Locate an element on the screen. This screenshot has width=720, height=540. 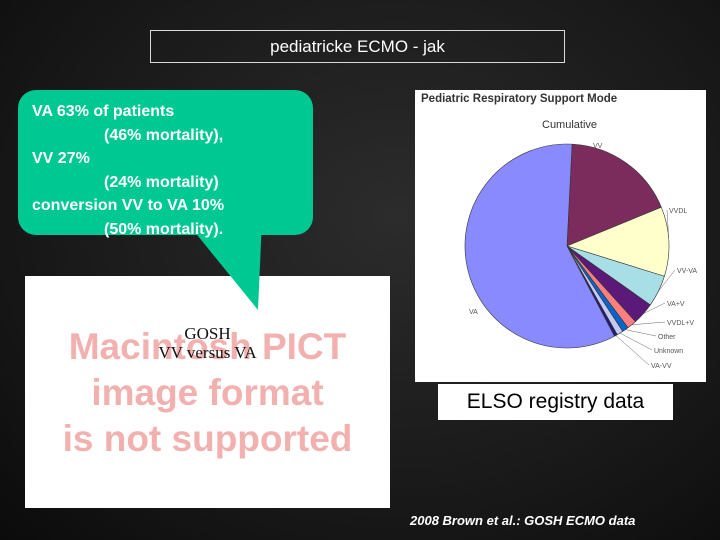
callout-line-va-mortality: (46% mortality), is located at coordinates (164, 135).